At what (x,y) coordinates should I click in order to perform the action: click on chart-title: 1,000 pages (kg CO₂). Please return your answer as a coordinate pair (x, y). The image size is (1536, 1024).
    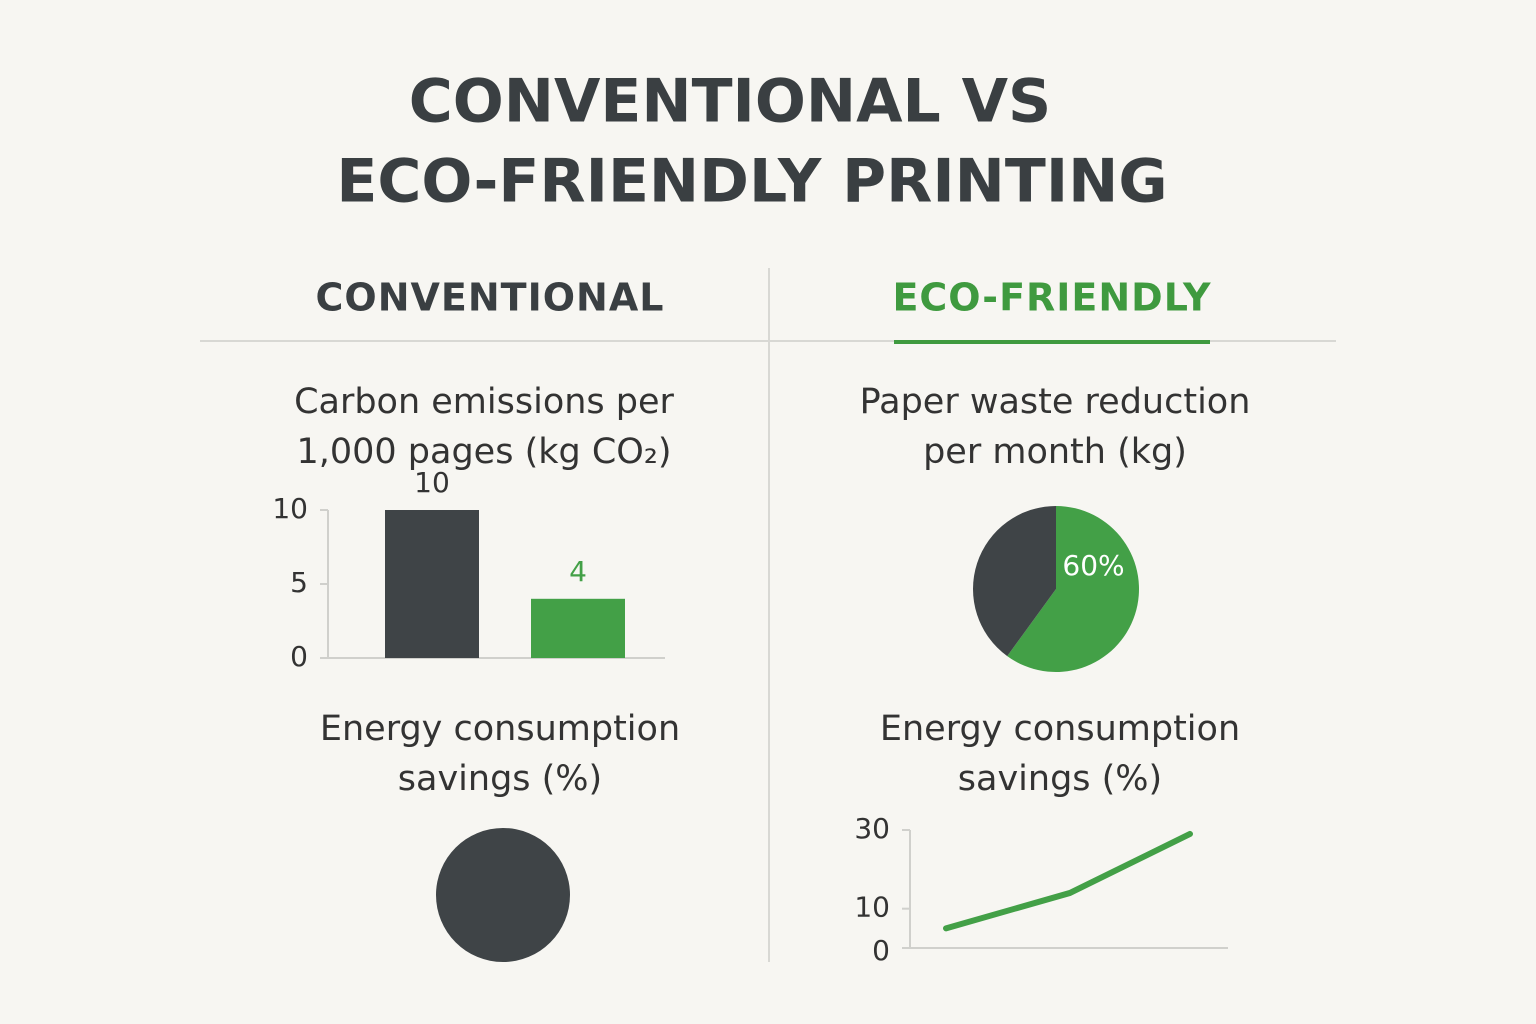
    Looking at the image, I should click on (483, 452).